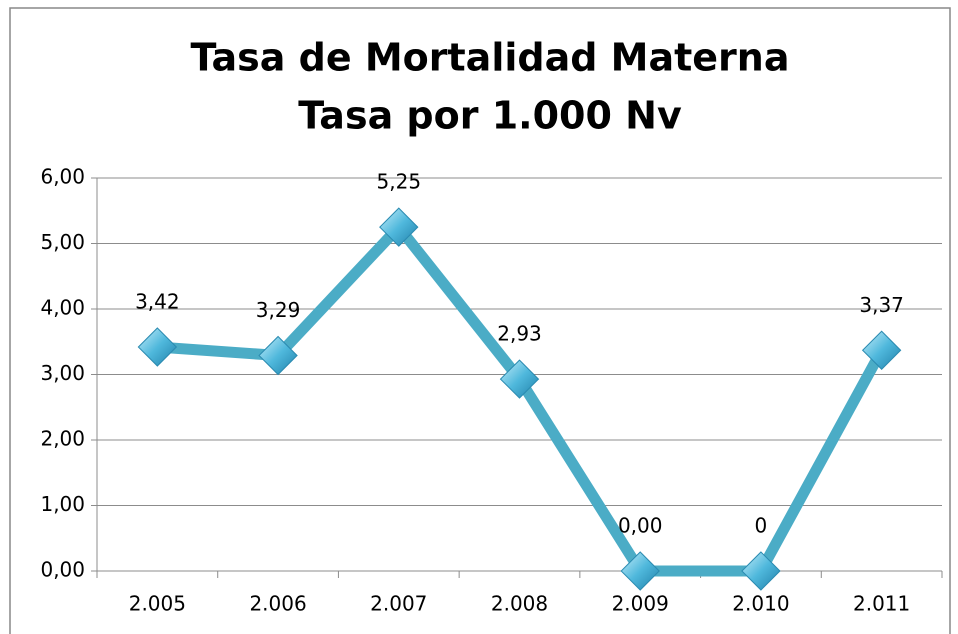 The image size is (958, 634). Describe the element at coordinates (519, 604) in the screenshot. I see `x-tick-label: 2.008` at that location.